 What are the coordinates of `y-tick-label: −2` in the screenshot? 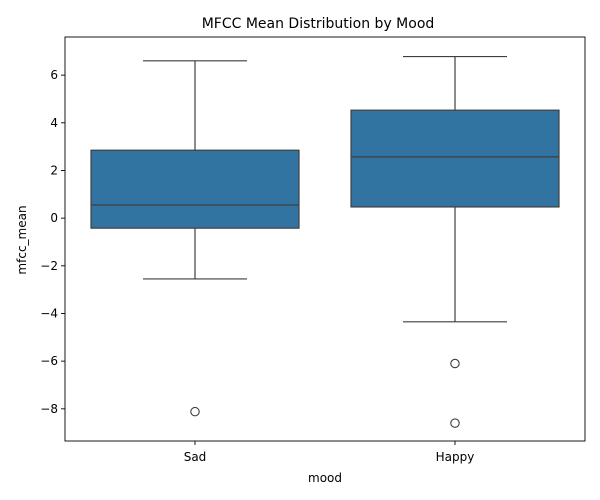 It's located at (49, 266).